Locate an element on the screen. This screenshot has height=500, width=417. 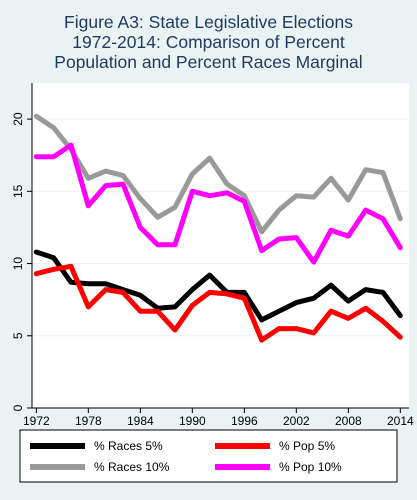
chart-title-line-3: Population and Percent Races Marginal is located at coordinates (208, 62).